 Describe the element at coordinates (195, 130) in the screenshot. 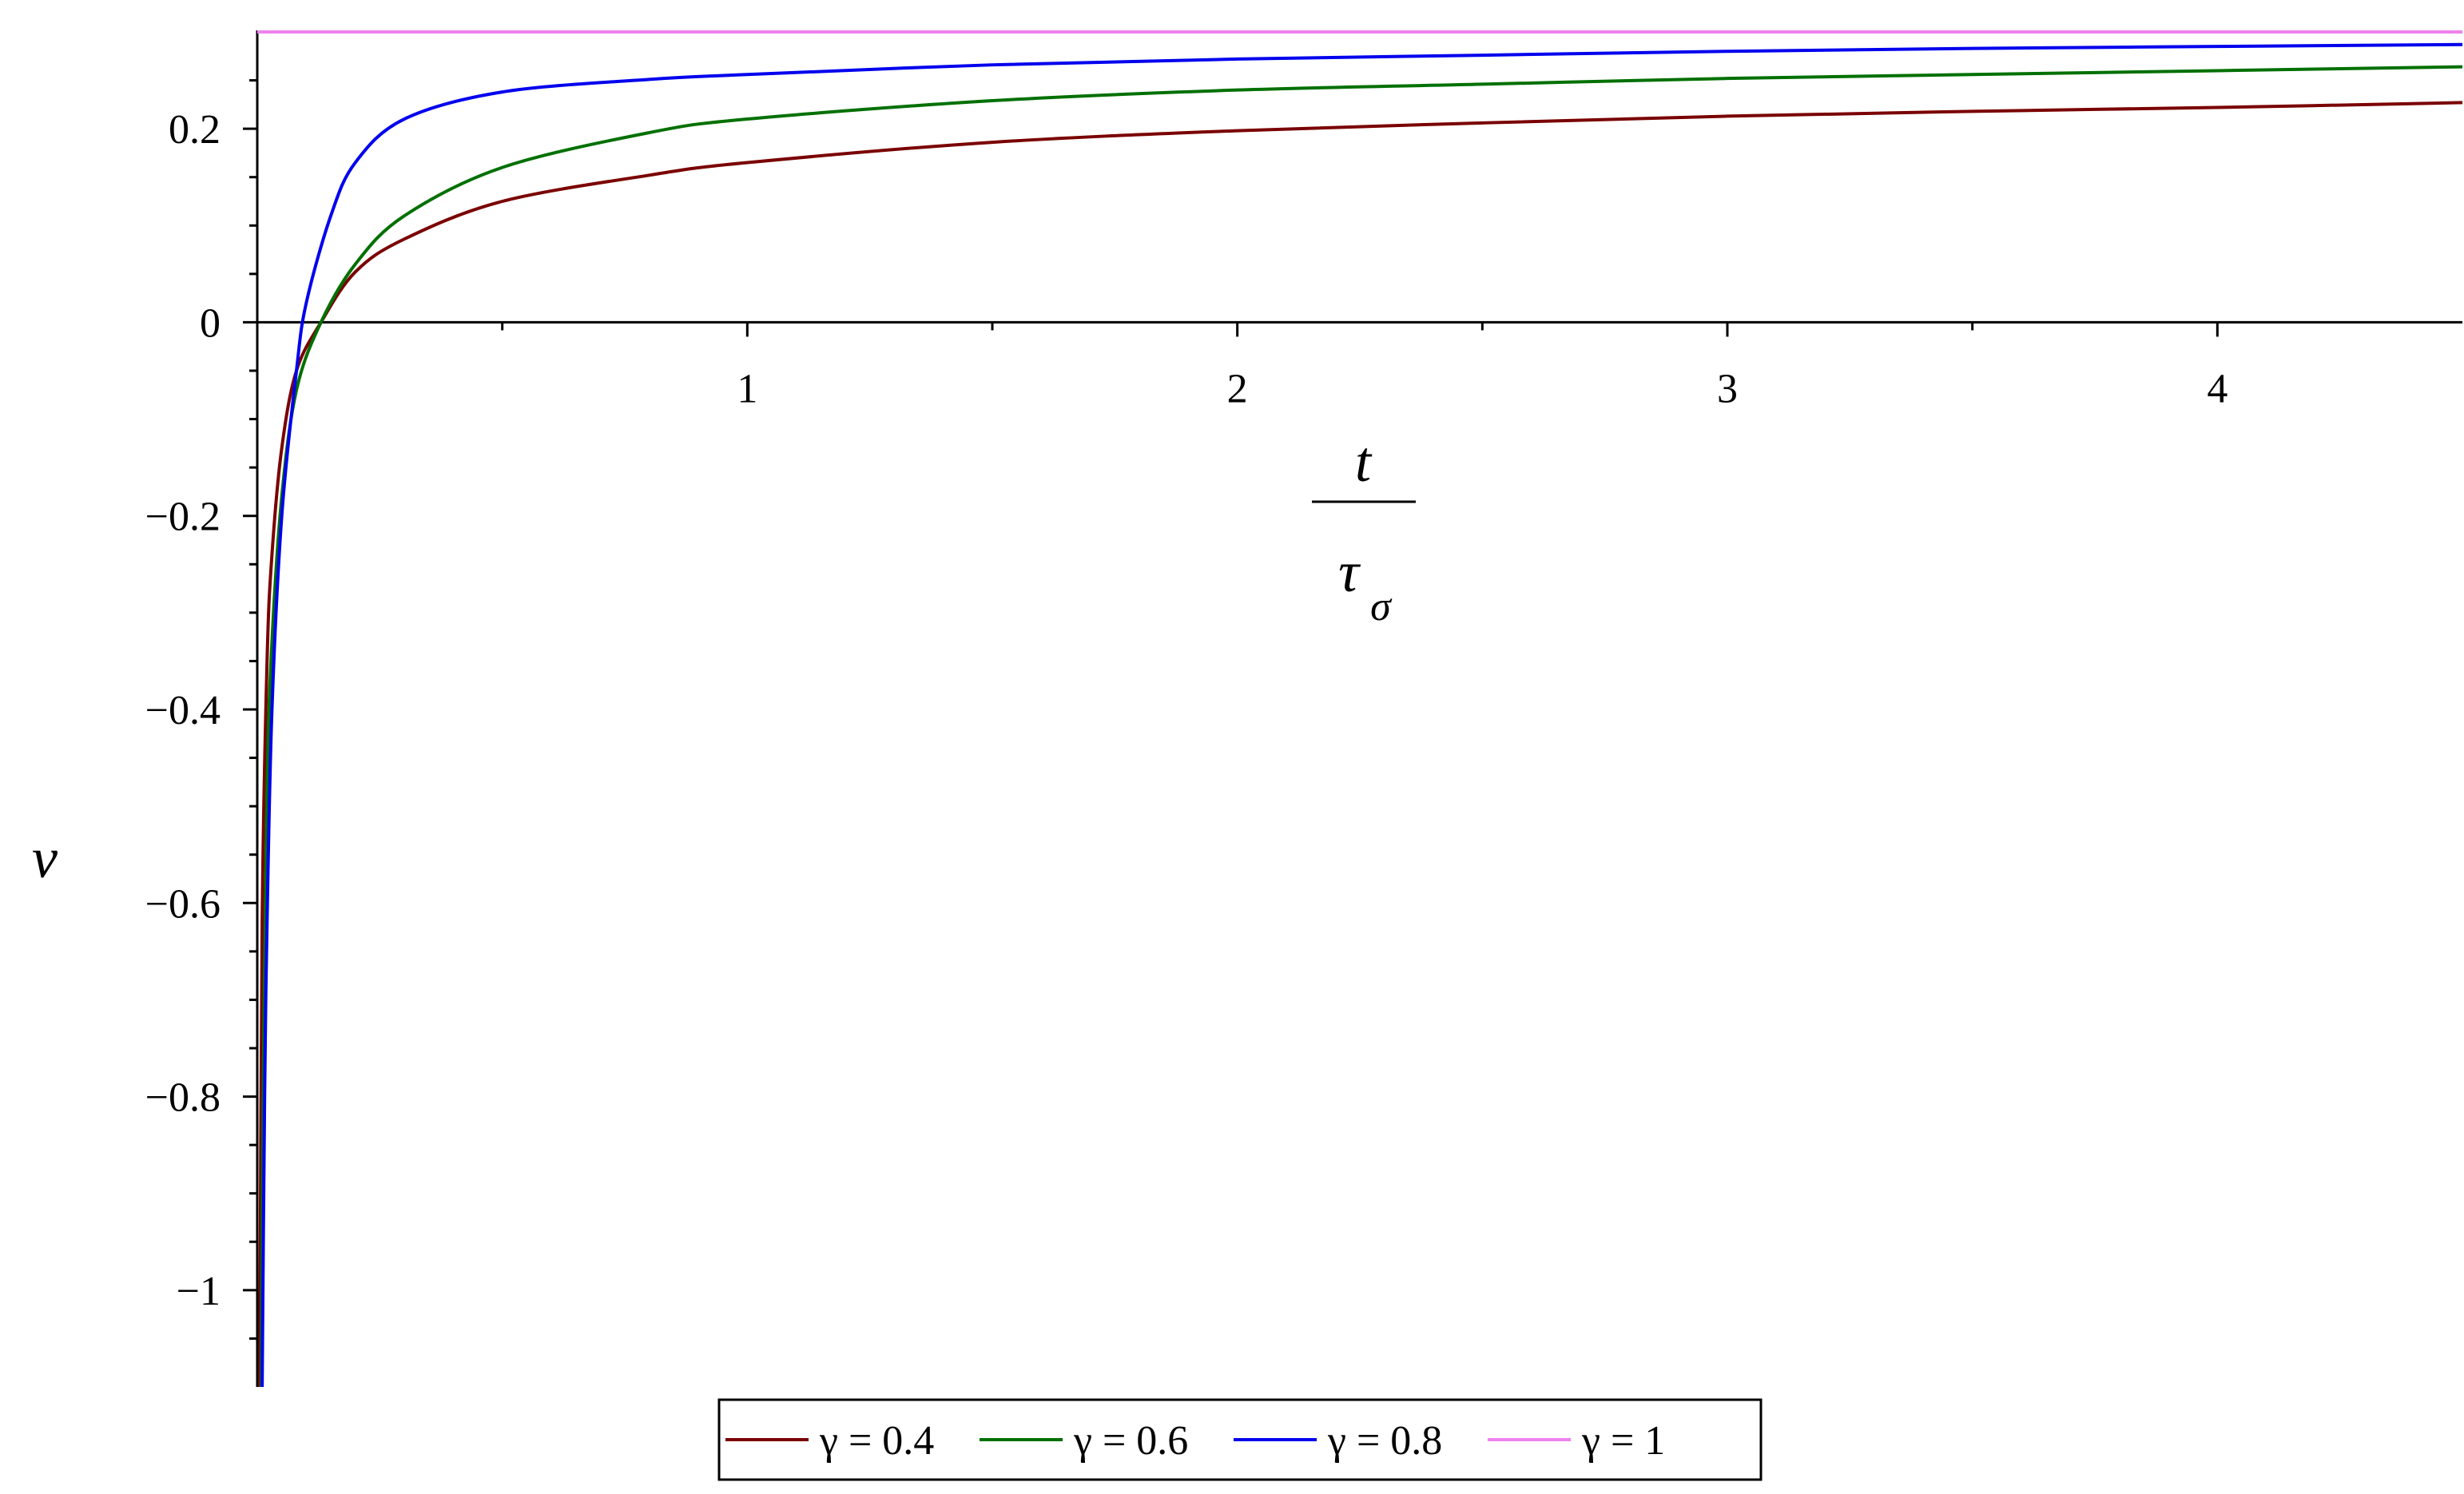

I see `y-tick-label: 0.2` at that location.